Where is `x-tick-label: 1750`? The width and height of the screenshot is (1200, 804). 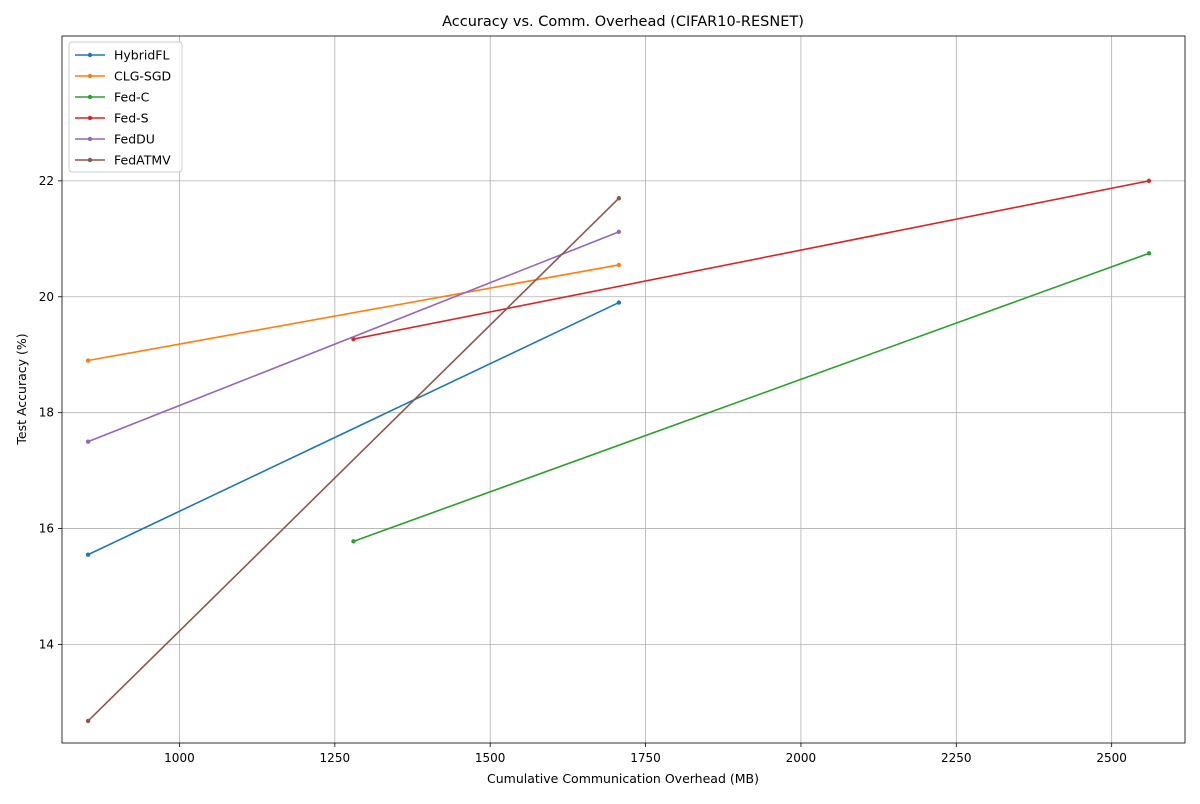 x-tick-label: 1750 is located at coordinates (645, 758).